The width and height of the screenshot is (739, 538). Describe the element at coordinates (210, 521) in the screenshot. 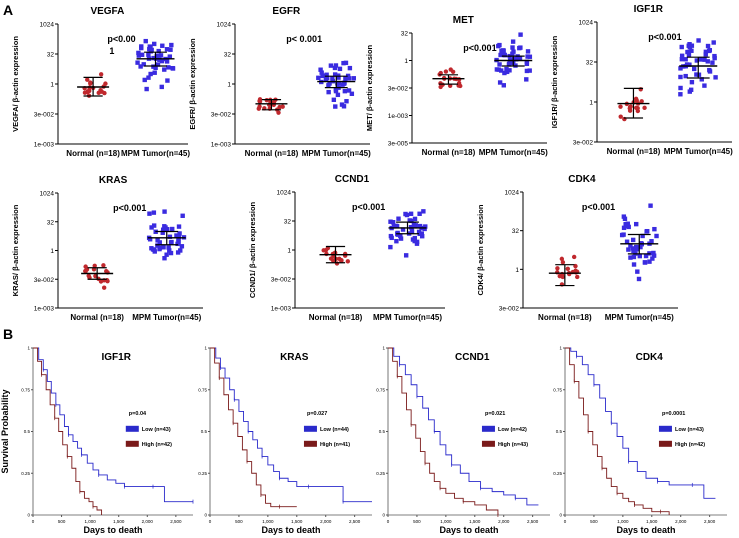

I see `km_kras-xtick-label: 0` at that location.